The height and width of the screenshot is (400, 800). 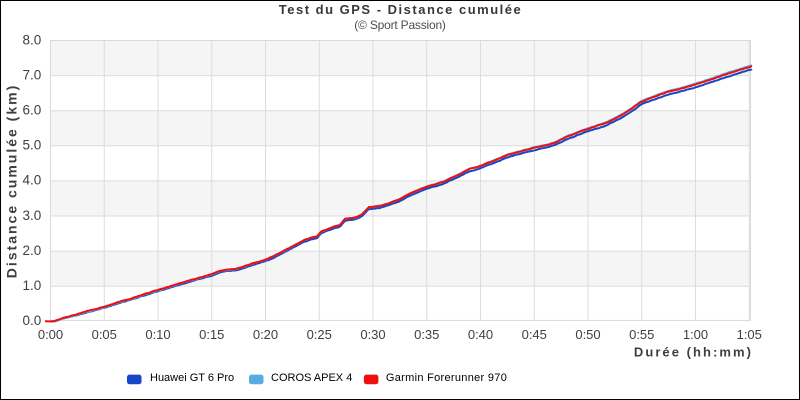 What do you see at coordinates (32, 39) in the screenshot?
I see `svg-text: 8.0` at bounding box center [32, 39].